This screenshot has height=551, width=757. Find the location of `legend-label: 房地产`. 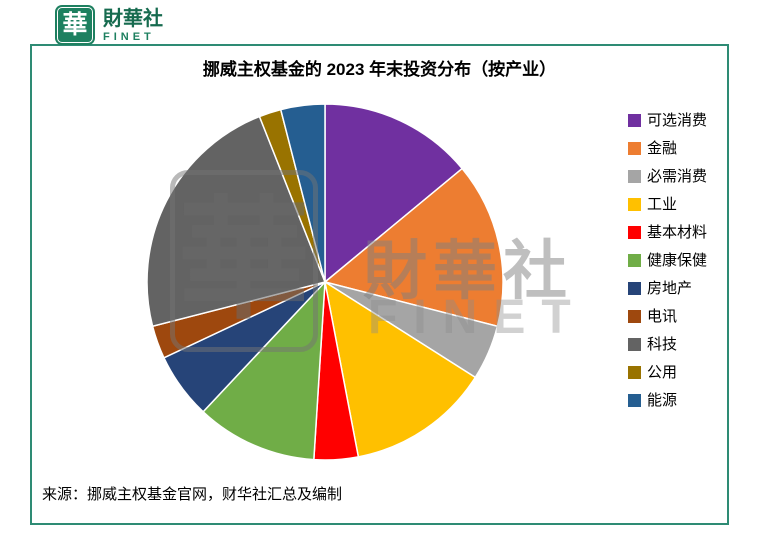

legend-label: 房地产 is located at coordinates (670, 288).